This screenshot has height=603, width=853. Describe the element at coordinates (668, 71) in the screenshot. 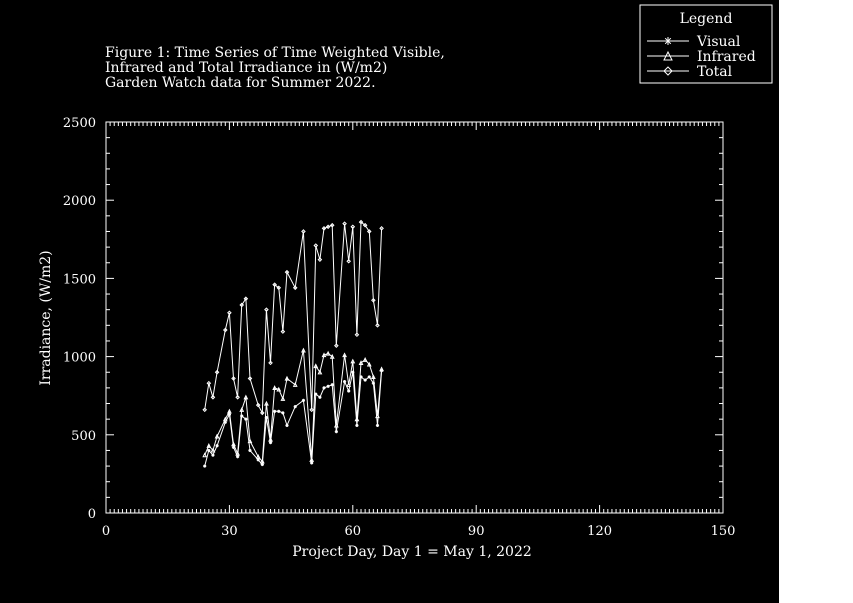

I see `legend-marker-total` at that location.